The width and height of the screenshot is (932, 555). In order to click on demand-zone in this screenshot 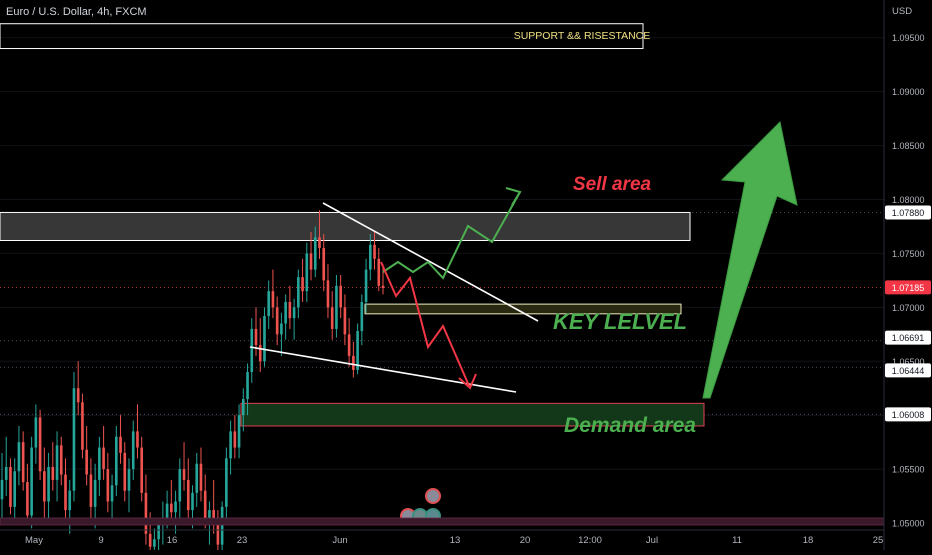, I will do `click(472, 414)`.